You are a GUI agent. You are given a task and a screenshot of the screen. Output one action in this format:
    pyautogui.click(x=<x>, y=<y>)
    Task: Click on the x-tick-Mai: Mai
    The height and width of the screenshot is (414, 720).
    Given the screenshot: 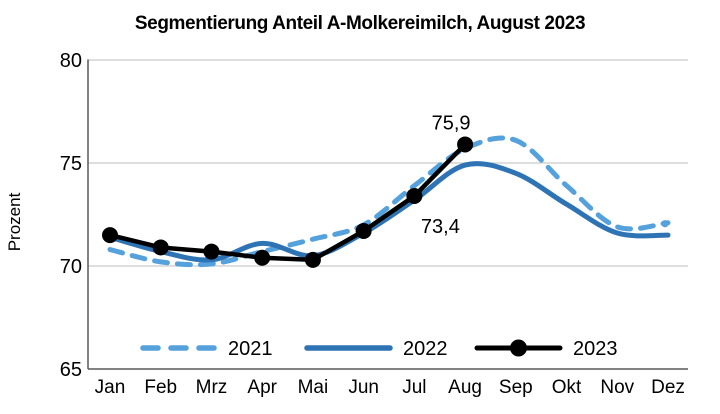 What is the action you would take?
    pyautogui.click(x=313, y=387)
    